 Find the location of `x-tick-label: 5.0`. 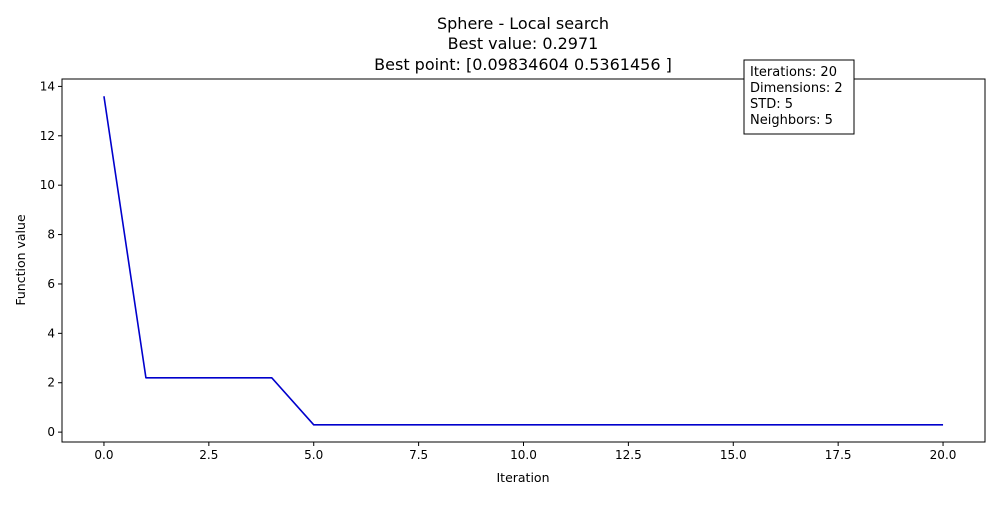

x-tick-label: 5.0 is located at coordinates (313, 455).